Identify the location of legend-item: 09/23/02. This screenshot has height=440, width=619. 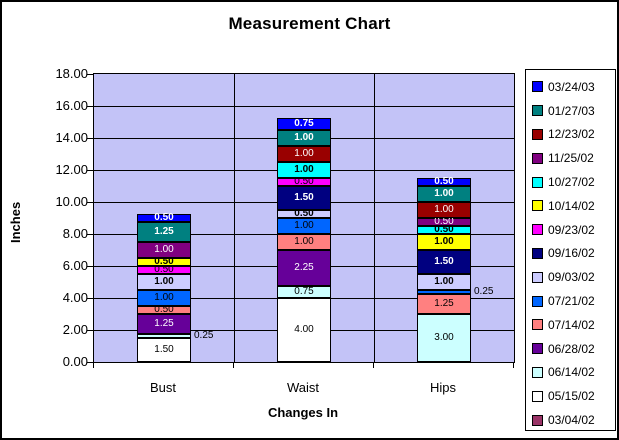
(573, 230).